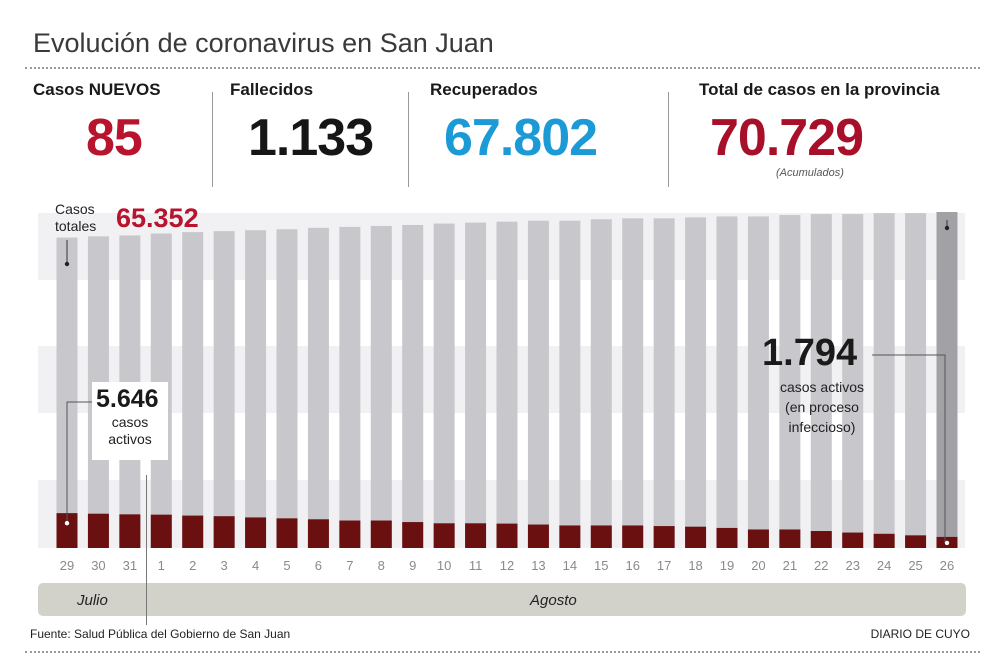 The width and height of the screenshot is (1000, 663). What do you see at coordinates (884, 565) in the screenshot?
I see `x-tick-label: 24` at bounding box center [884, 565].